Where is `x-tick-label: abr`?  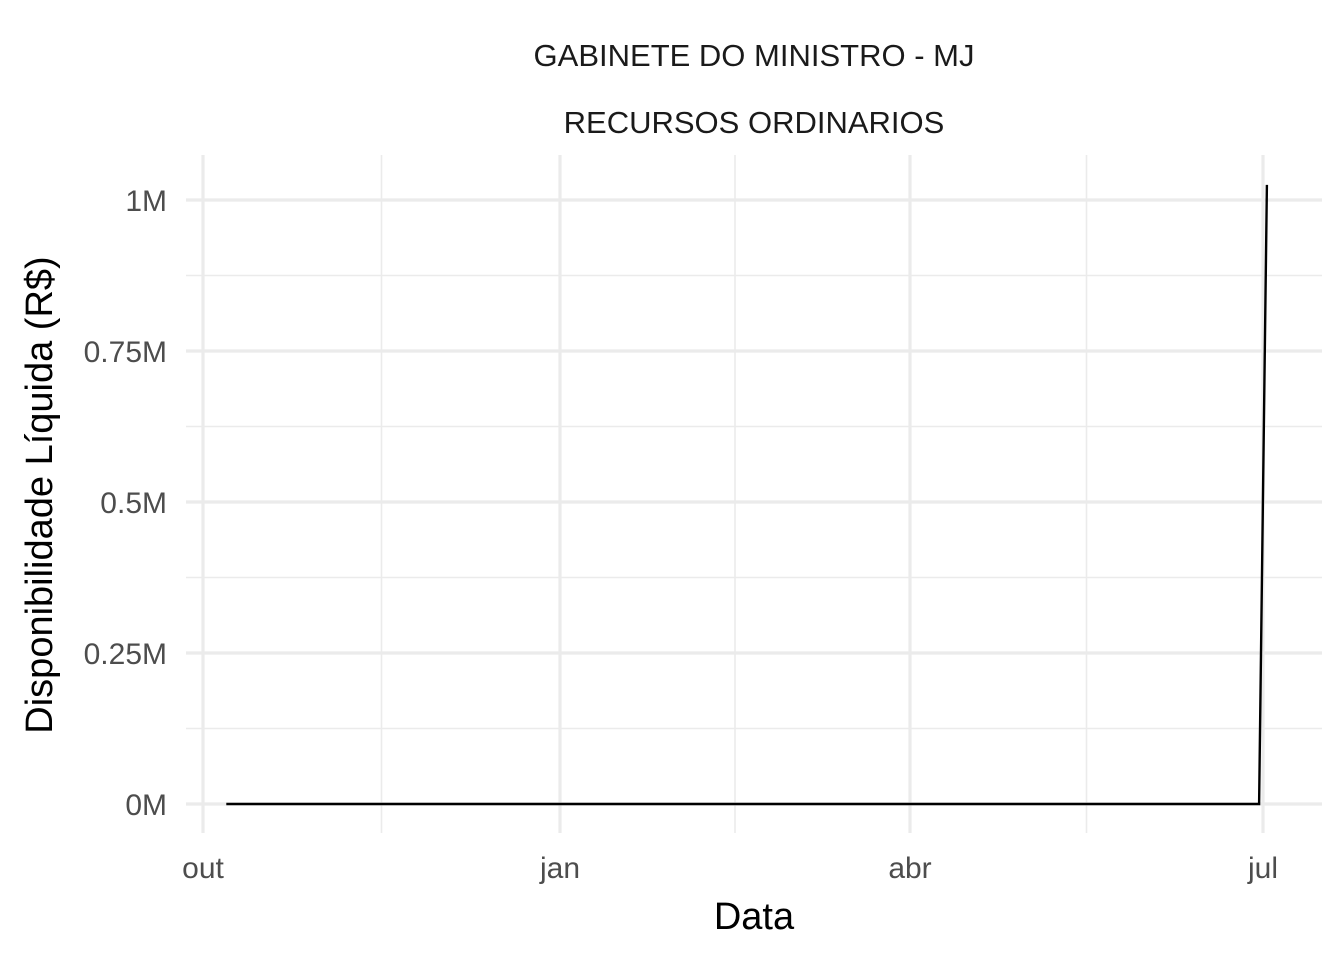
x-tick-label: abr is located at coordinates (909, 868).